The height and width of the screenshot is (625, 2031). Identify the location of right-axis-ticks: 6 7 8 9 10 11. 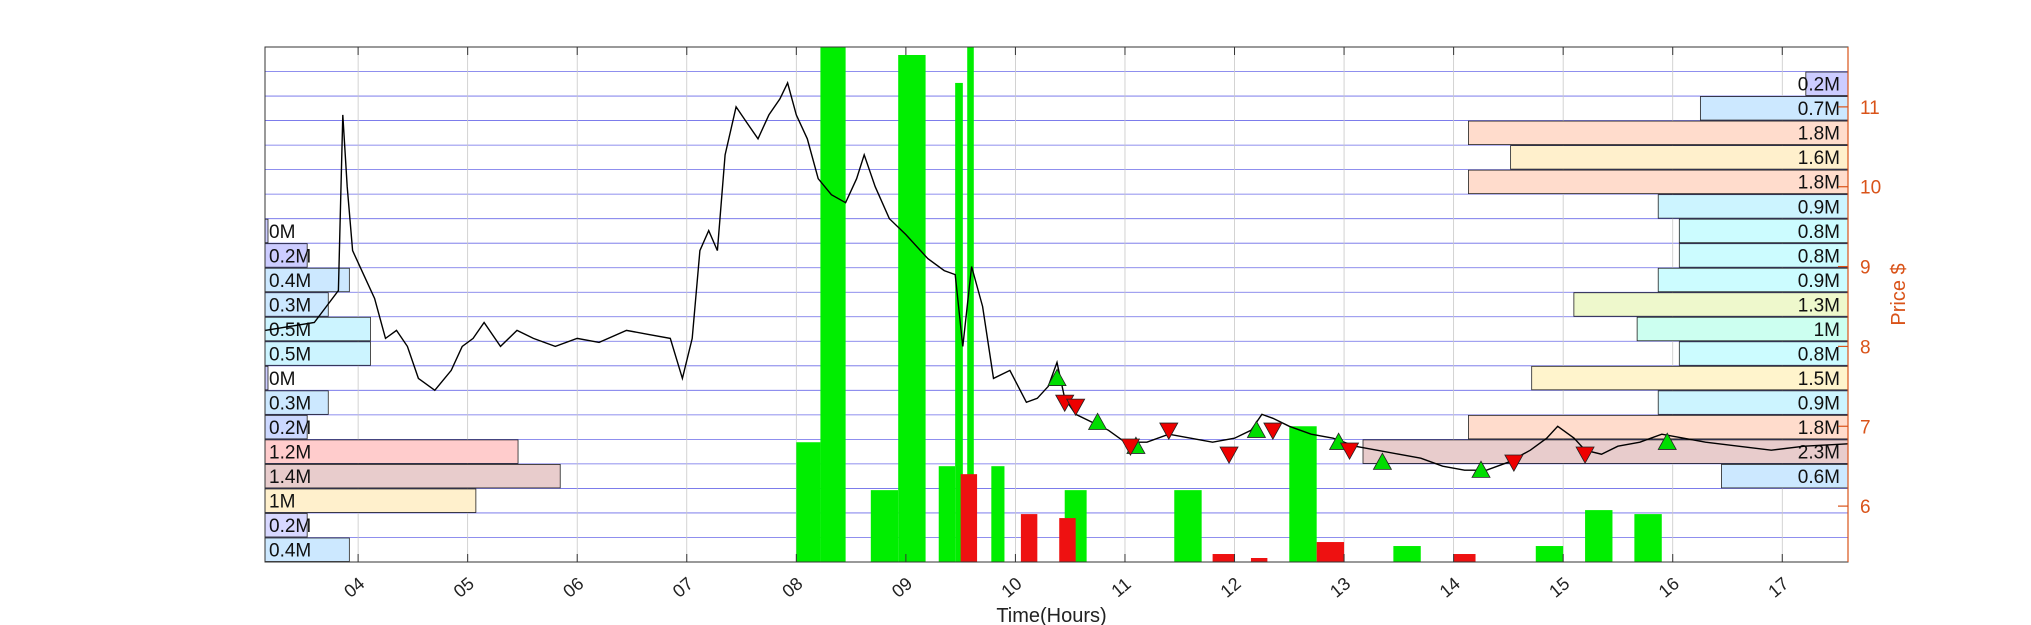
(1859, 304).